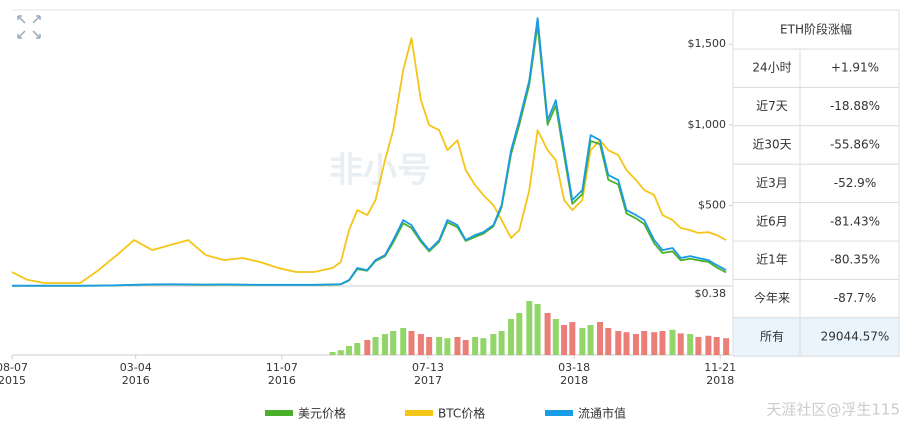 The width and height of the screenshot is (912, 429). Describe the element at coordinates (771, 68) in the screenshot. I see `row-label: 24小时` at that location.